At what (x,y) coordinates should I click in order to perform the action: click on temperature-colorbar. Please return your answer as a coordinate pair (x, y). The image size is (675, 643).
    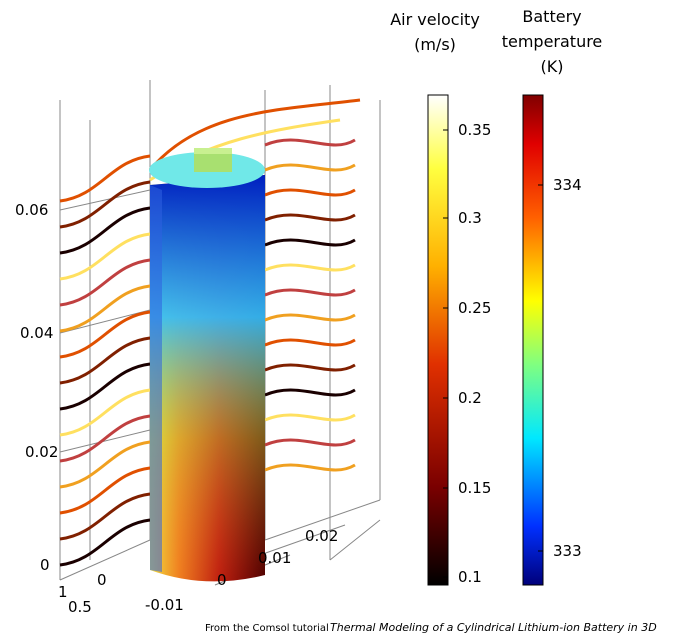
    Looking at the image, I should click on (533, 340).